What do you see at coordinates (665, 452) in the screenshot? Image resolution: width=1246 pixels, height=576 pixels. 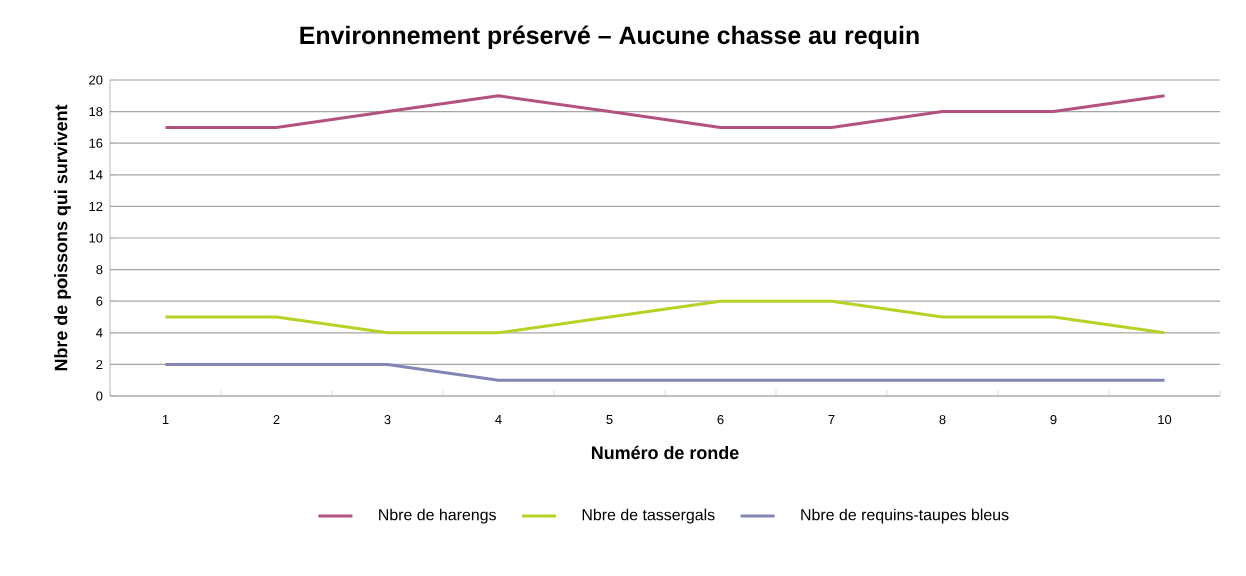 I see `x-axis-title: Numéro de ronde` at bounding box center [665, 452].